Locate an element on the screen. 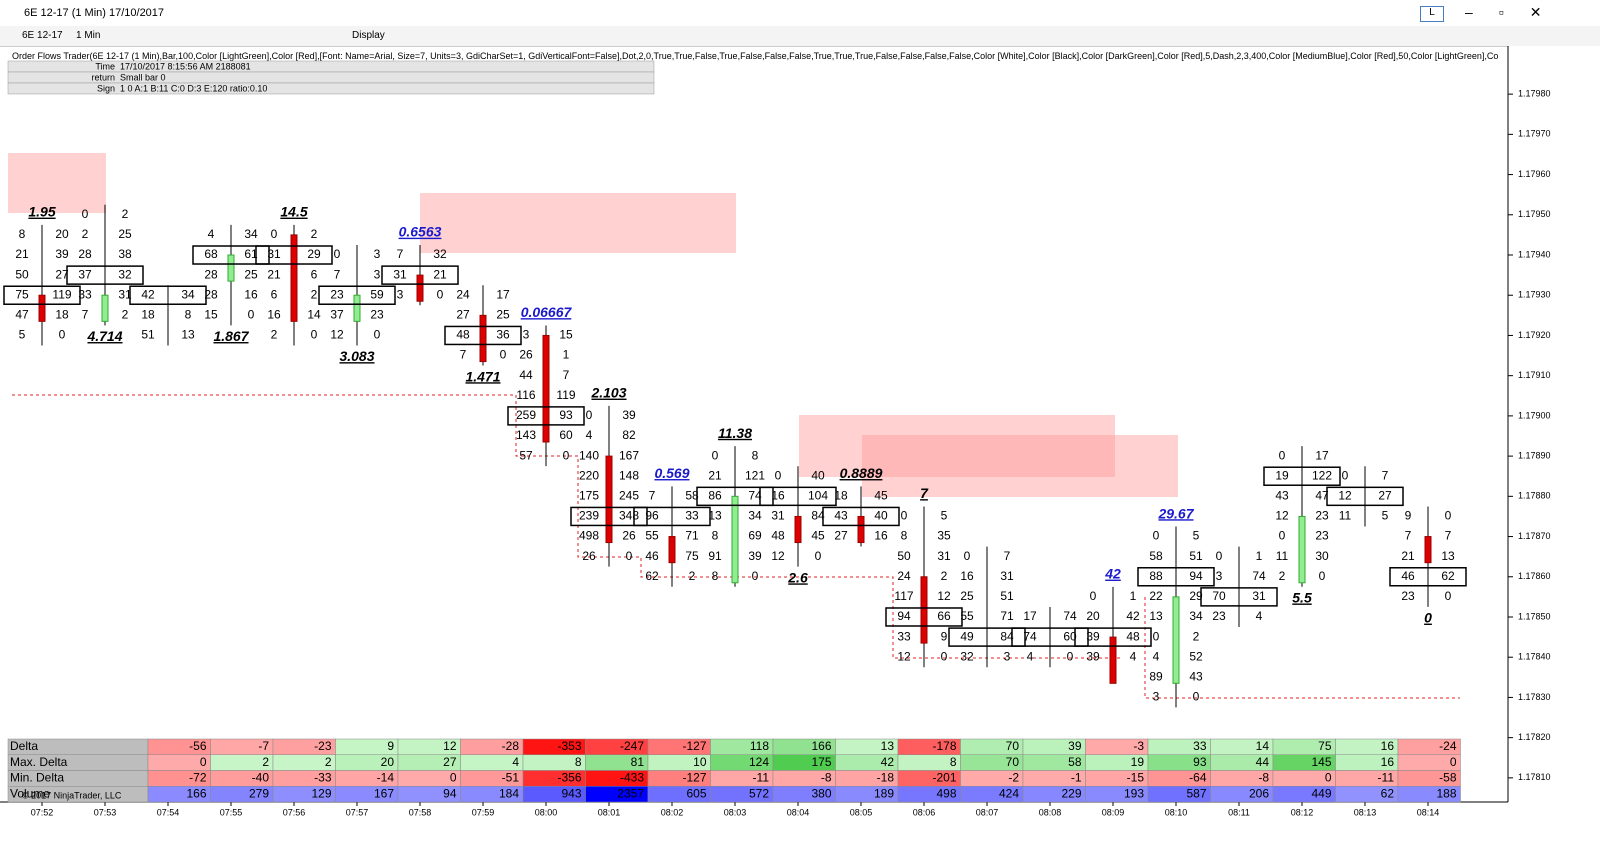  bid-volume: 46 is located at coordinates (652, 556).